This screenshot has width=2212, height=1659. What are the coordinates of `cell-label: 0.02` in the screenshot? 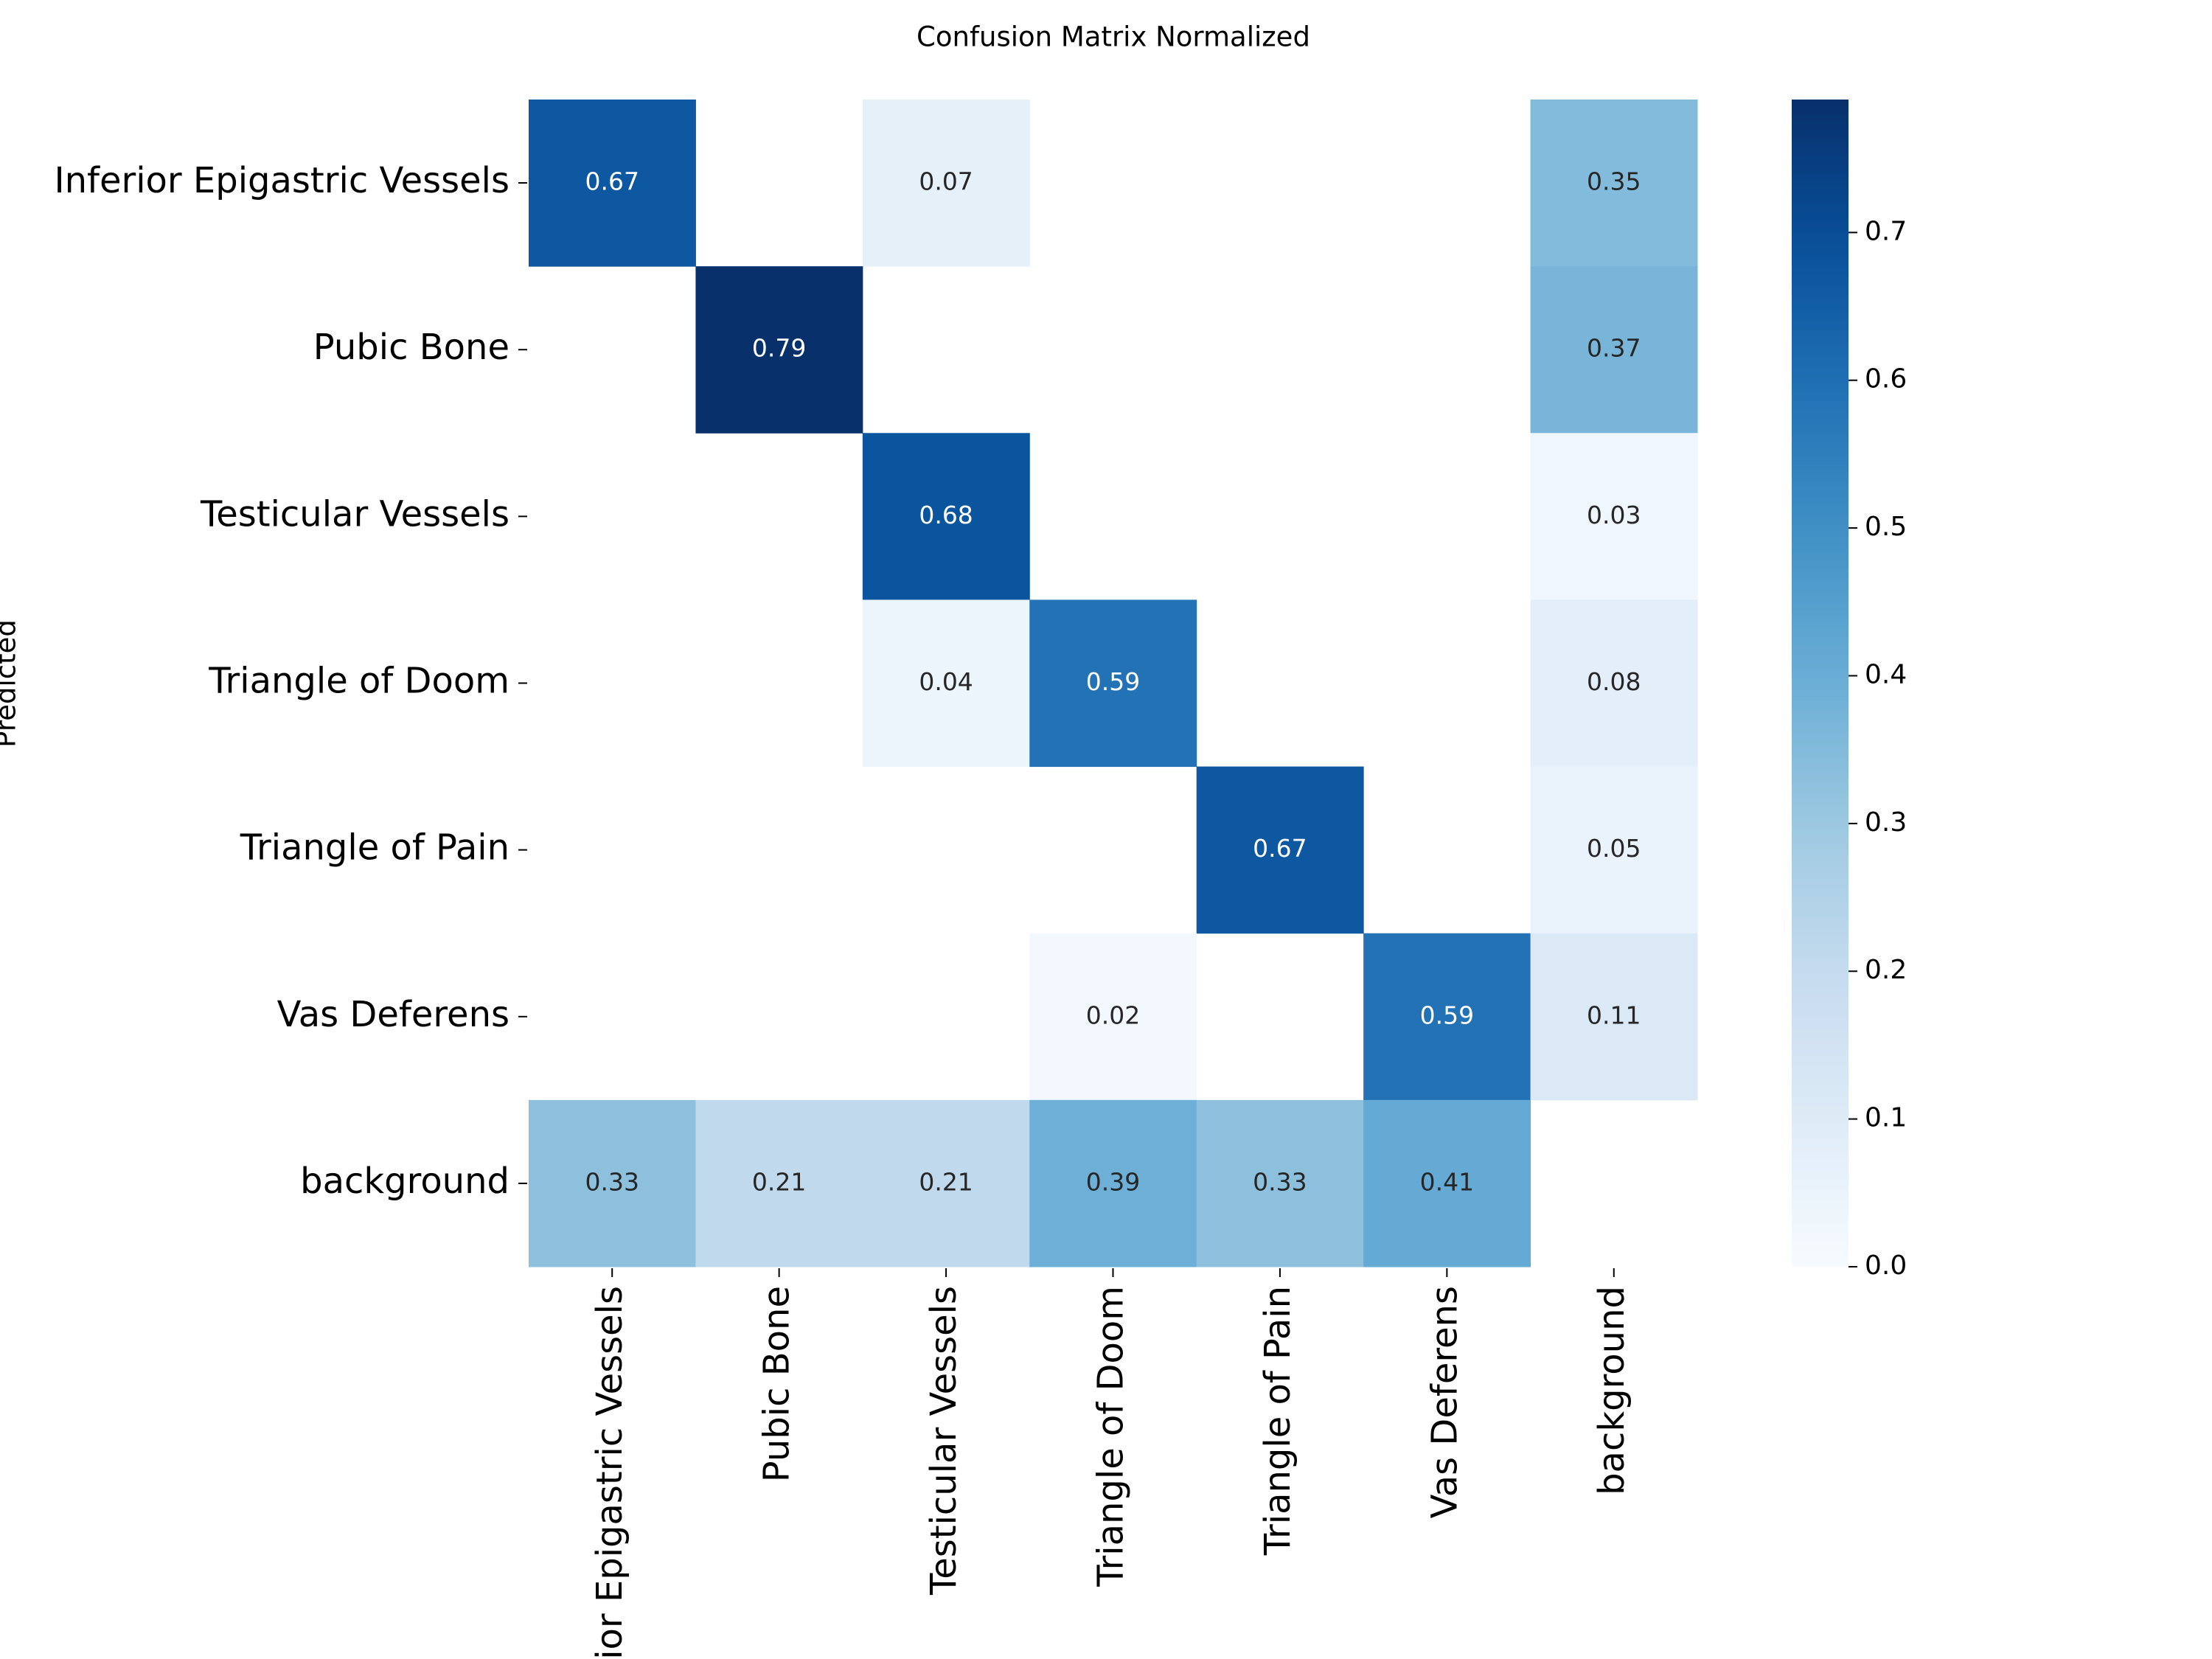 It's located at (1113, 1015).